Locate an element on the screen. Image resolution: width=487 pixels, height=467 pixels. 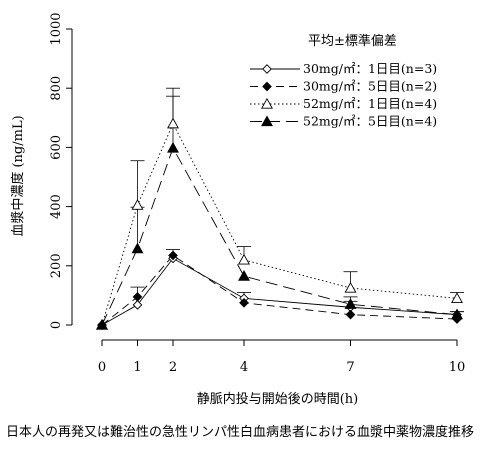
y-tick-label: 800 is located at coordinates (56, 88).